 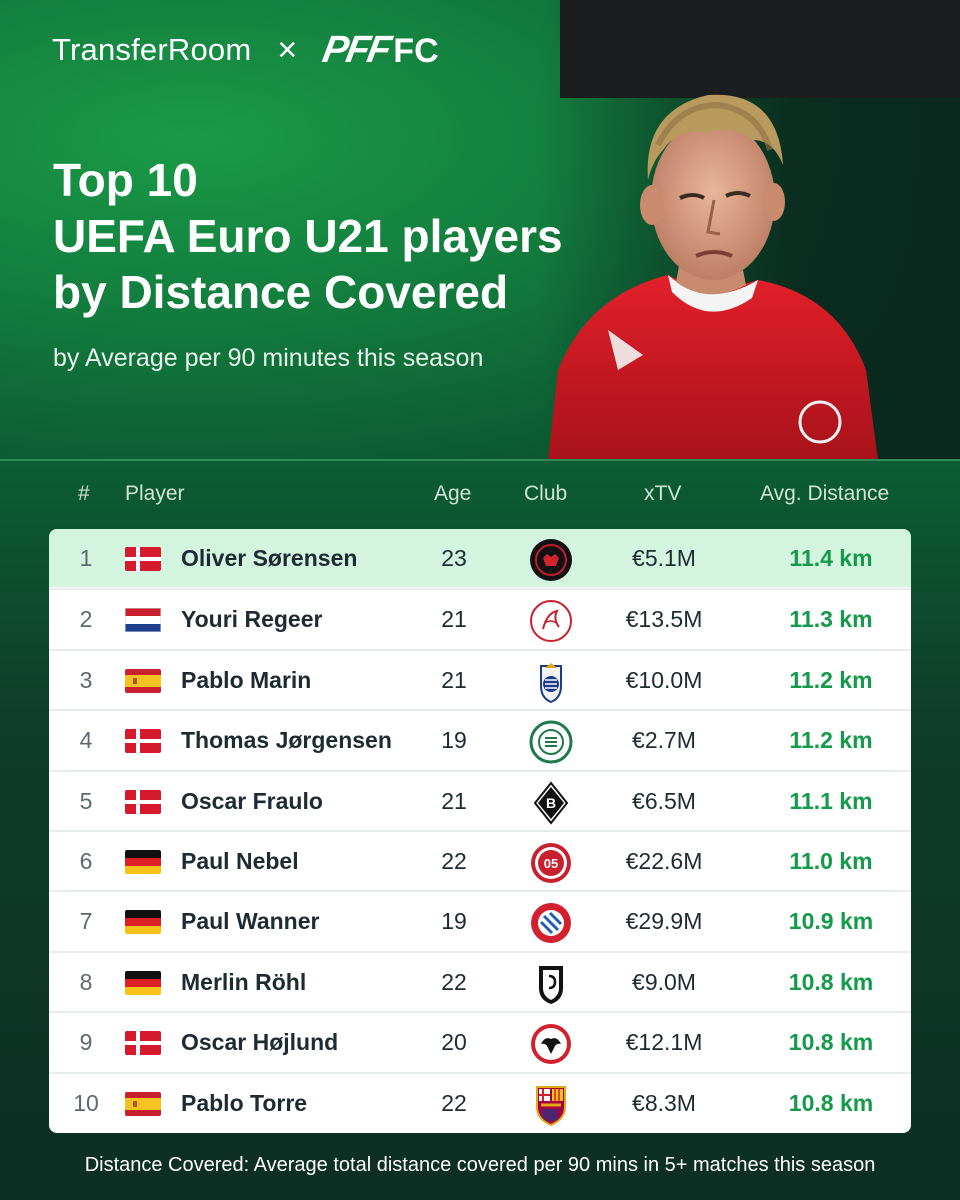 I want to click on title-line: by Distance Covered, so click(x=281, y=292).